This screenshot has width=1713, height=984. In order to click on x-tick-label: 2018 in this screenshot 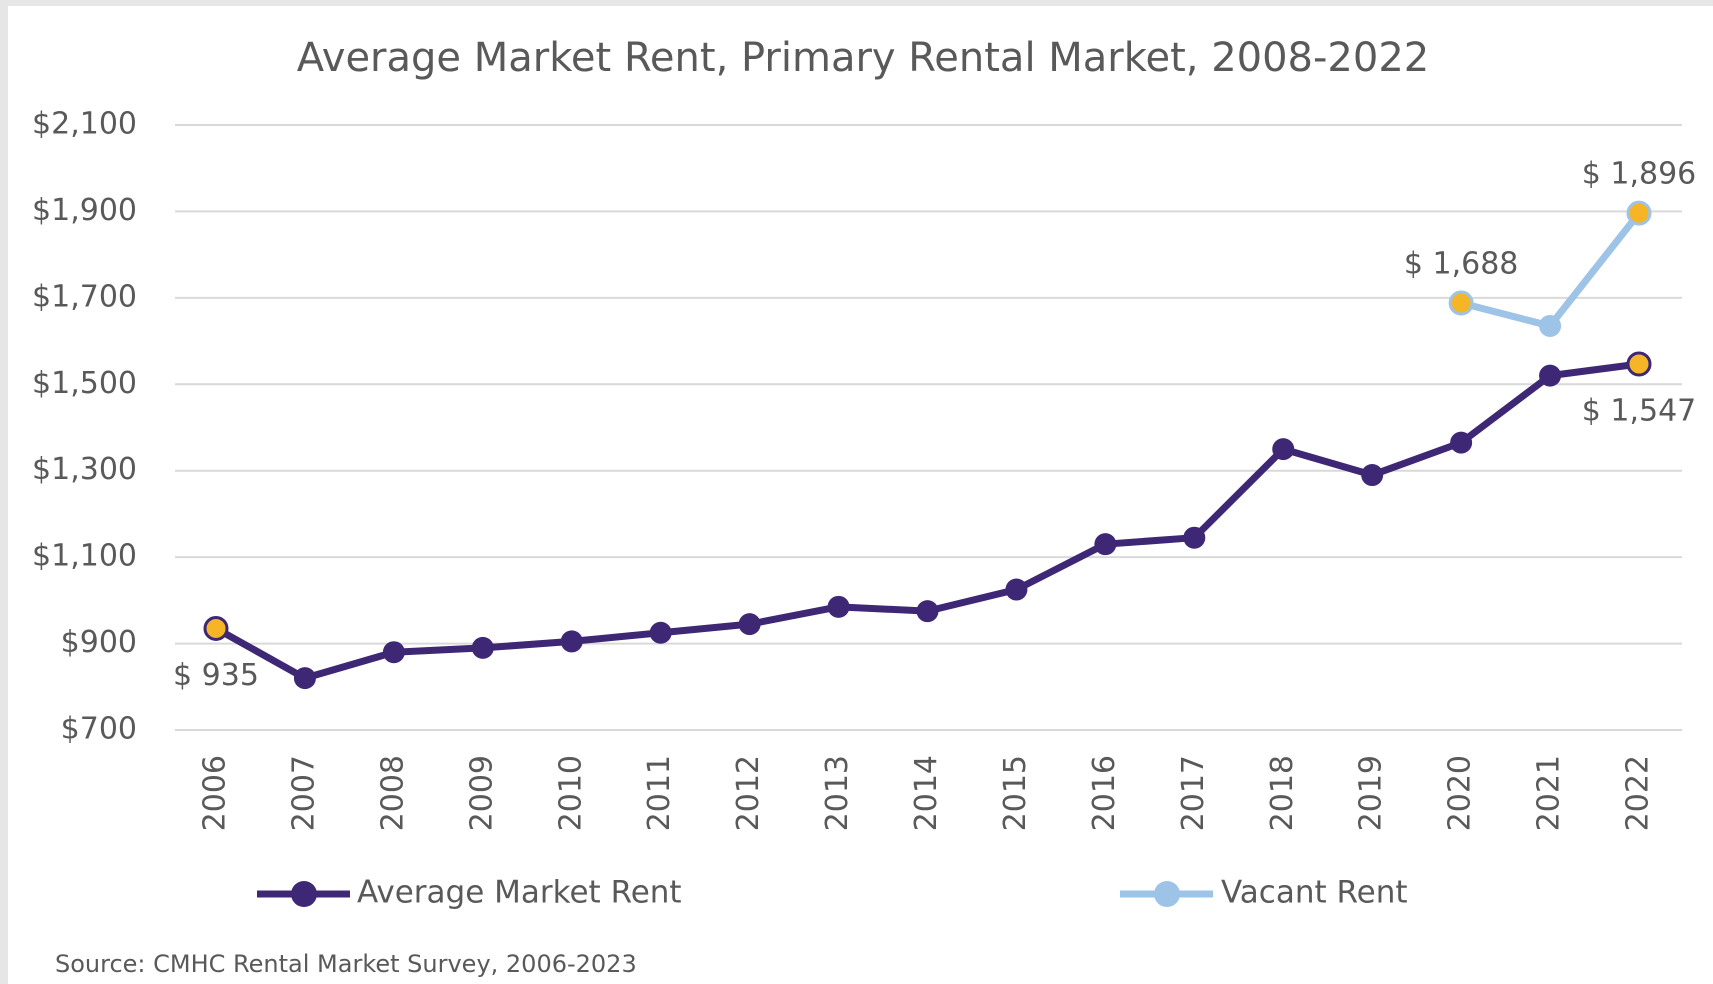, I will do `click(1282, 793)`.